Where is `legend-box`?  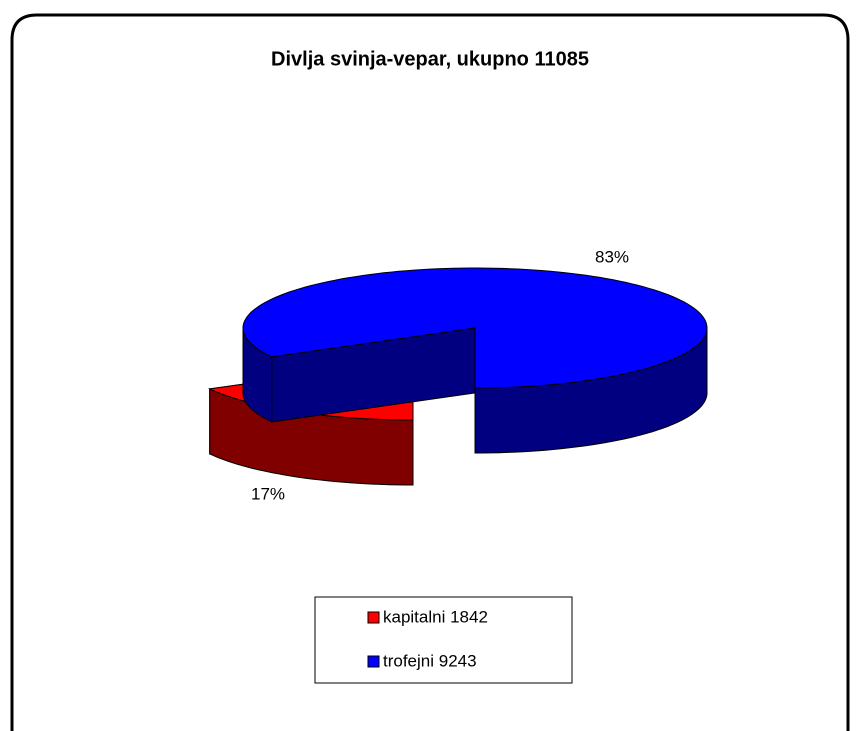 legend-box is located at coordinates (443, 640).